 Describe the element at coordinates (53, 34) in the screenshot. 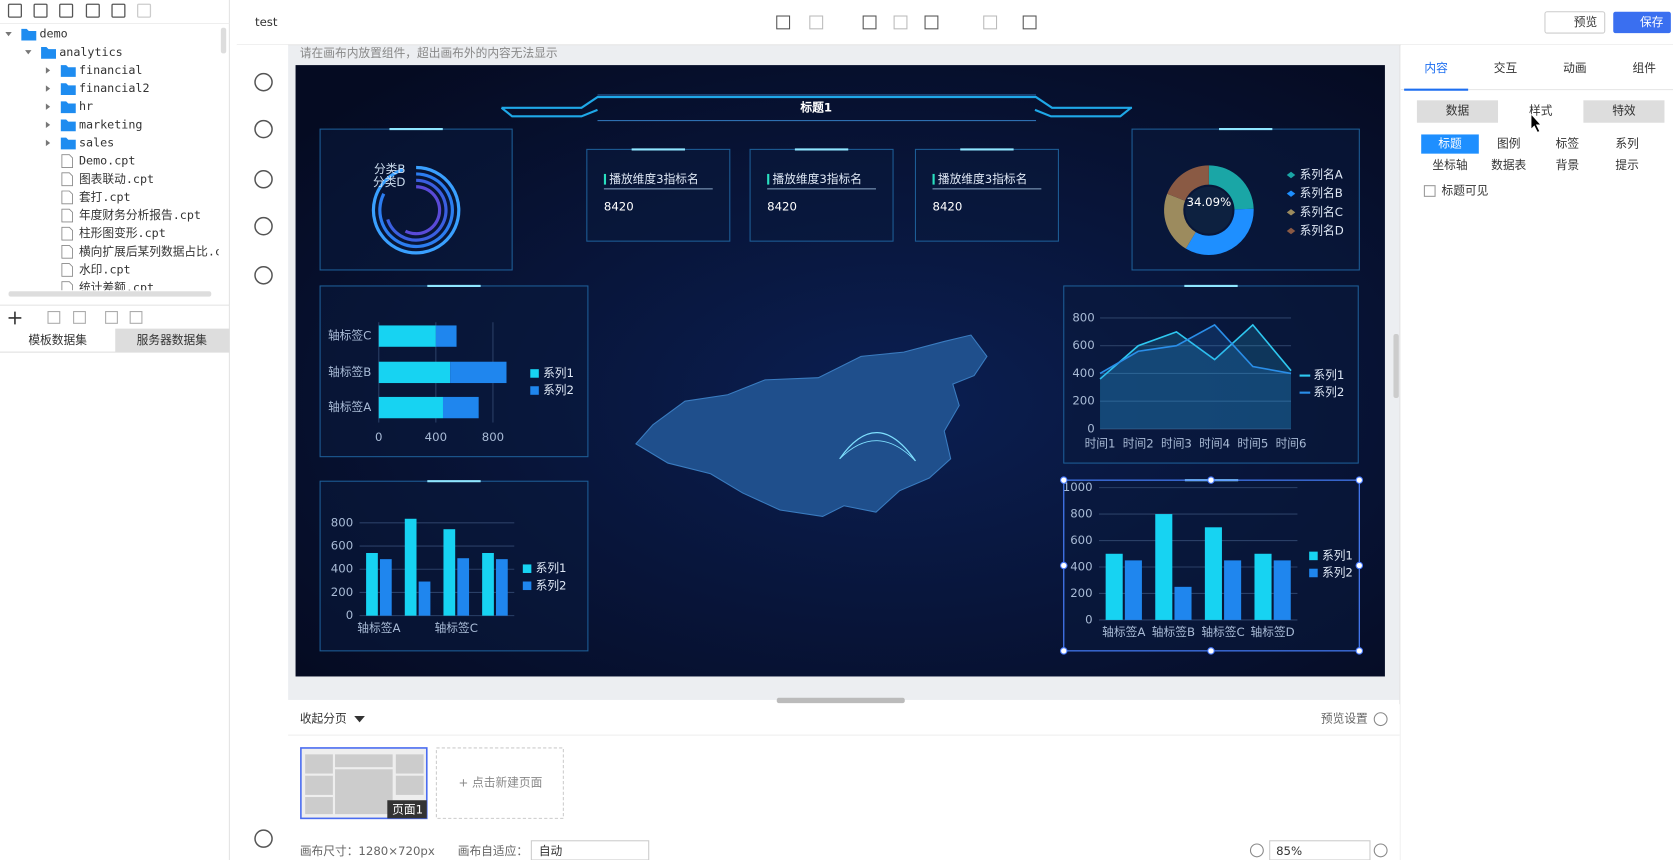

I see `tree-item: demo` at that location.